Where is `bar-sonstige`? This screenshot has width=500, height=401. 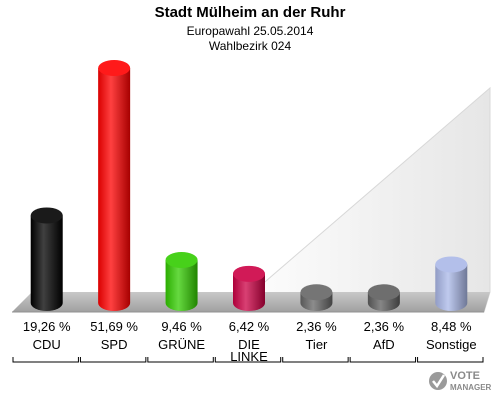 bar-sonstige is located at coordinates (451, 283).